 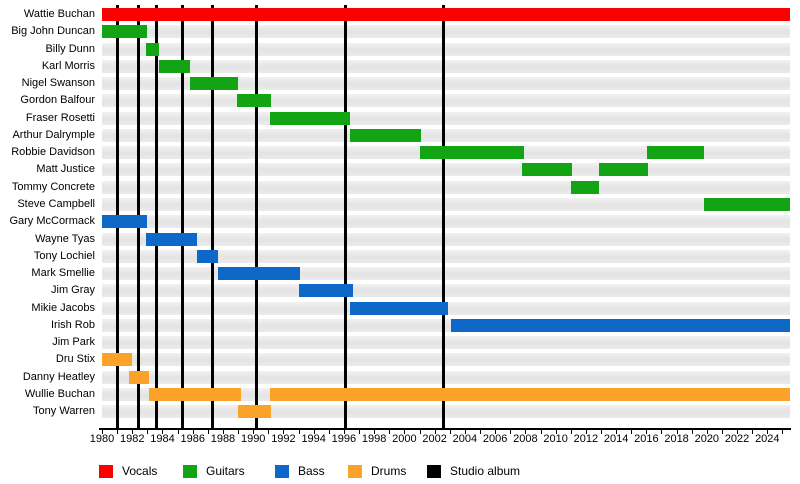 I want to click on legend-item-bass: Bass, so click(x=300, y=471).